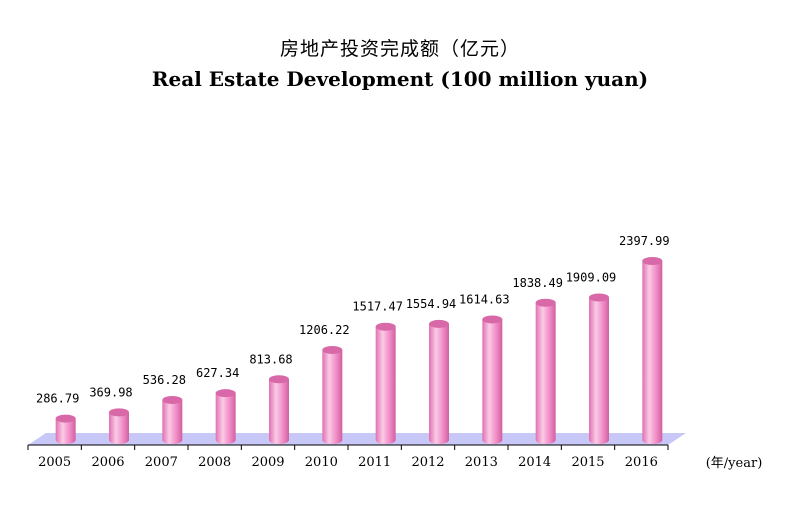 This screenshot has height=505, width=800. Describe the element at coordinates (587, 462) in the screenshot. I see `x-tick-label: 2015` at that location.